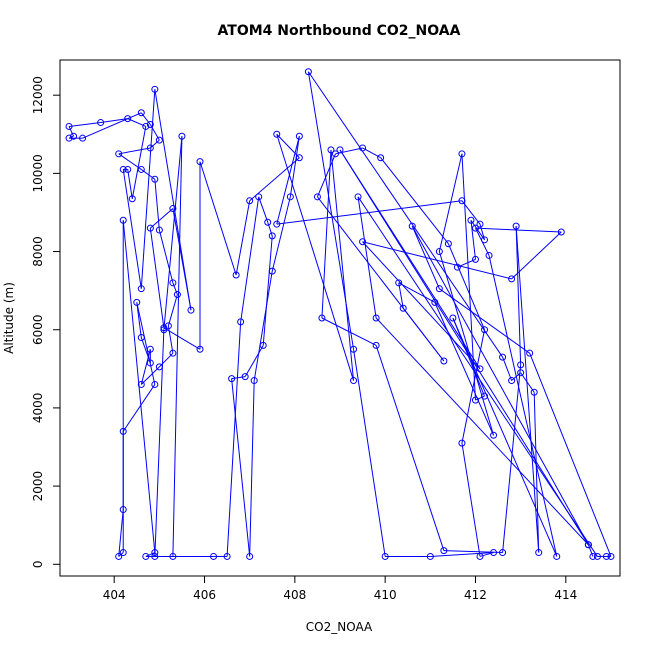  Describe the element at coordinates (204, 595) in the screenshot. I see `x-tick-label: 406` at that location.